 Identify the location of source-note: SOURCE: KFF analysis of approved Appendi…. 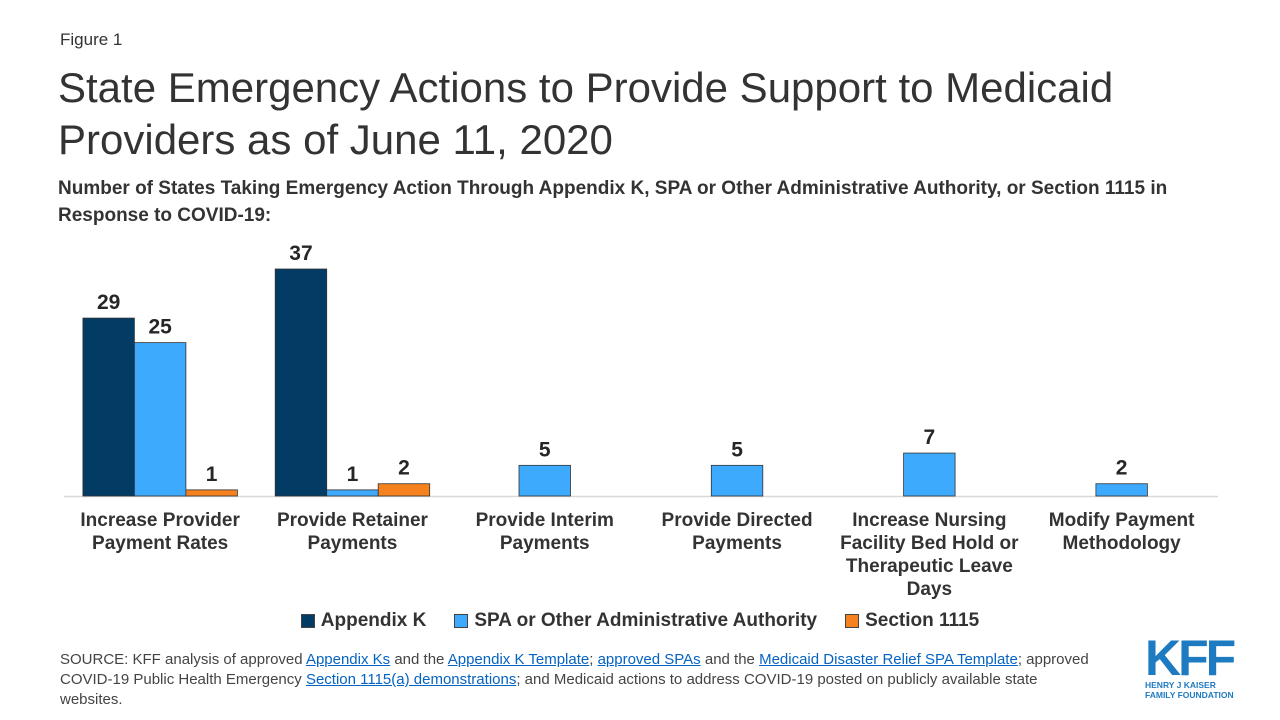
(580, 680).